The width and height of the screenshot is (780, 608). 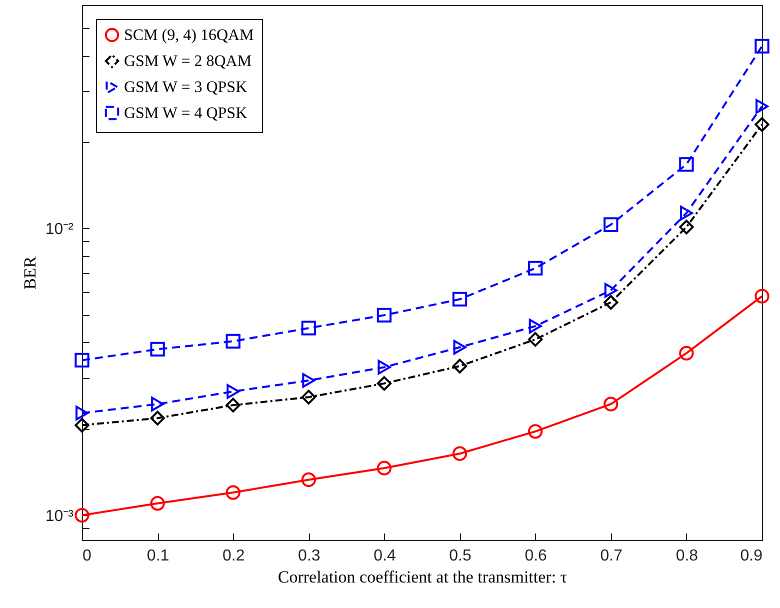 What do you see at coordinates (87, 556) in the screenshot?
I see `x-tick-label: 0` at bounding box center [87, 556].